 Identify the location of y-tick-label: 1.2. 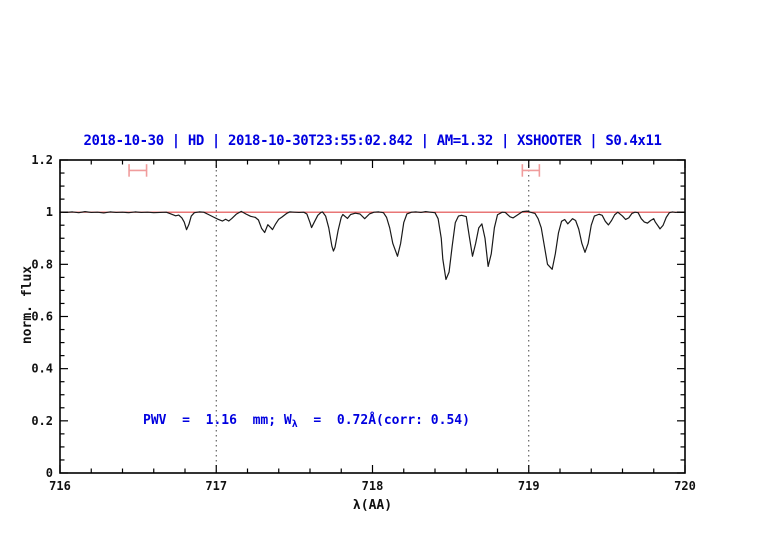
(42, 160).